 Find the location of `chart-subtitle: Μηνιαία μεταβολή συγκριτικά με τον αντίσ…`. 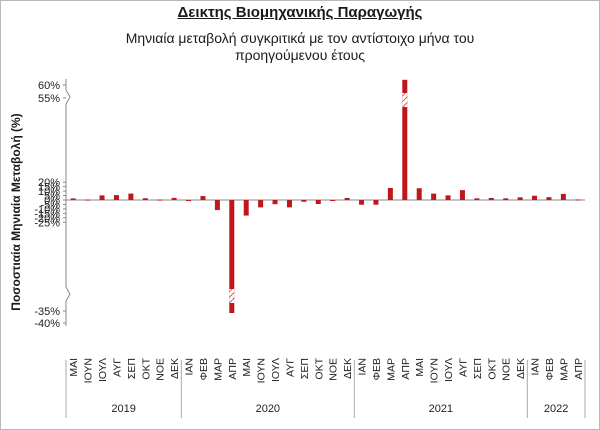

chart-subtitle: Μηνιαία μεταβολή συγκριτικά με τον αντίσ… is located at coordinates (300, 46).